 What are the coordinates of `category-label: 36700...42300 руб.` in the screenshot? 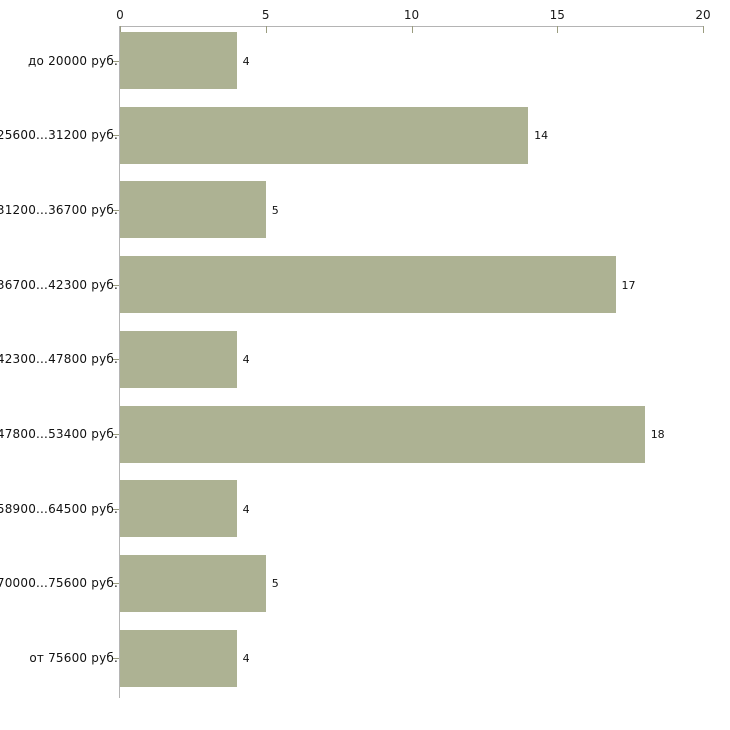 It's located at (59, 284).